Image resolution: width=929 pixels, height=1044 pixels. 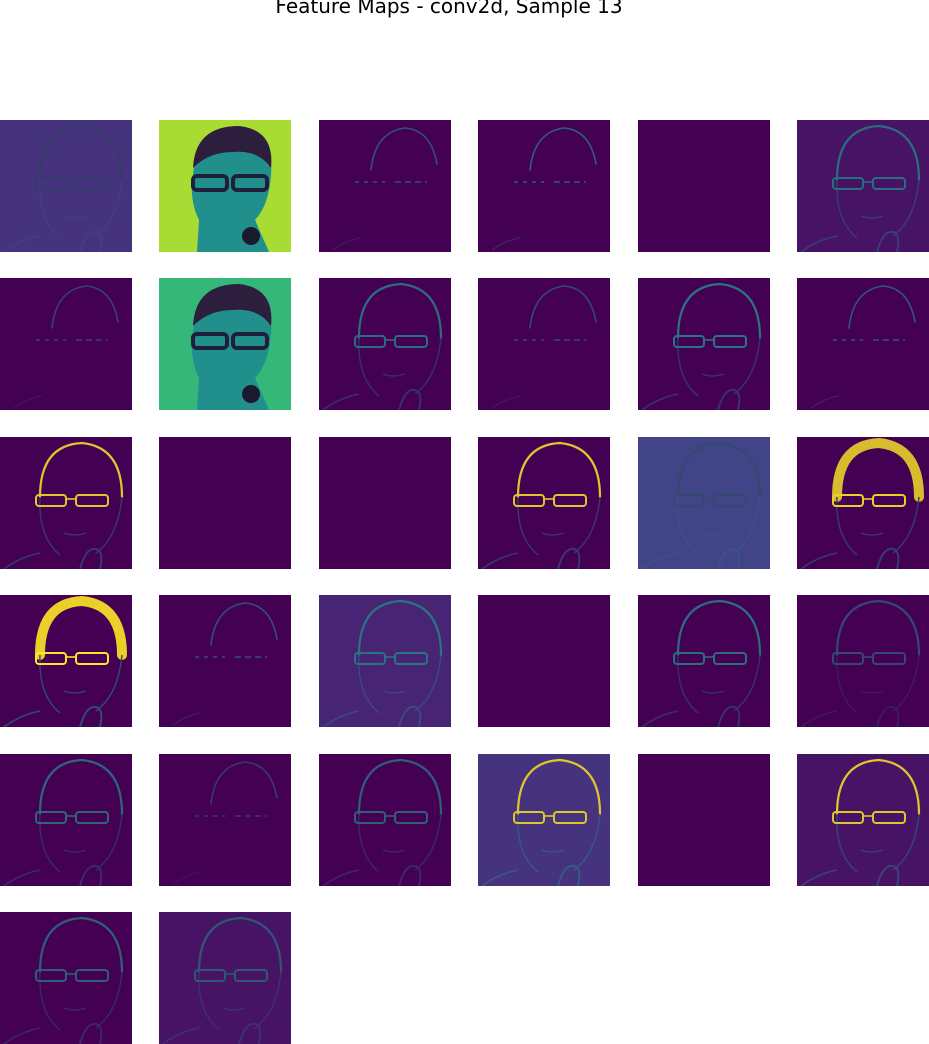 What do you see at coordinates (449, 9) in the screenshot?
I see `figure-title: Feature Maps - conv2d, Sample 13` at bounding box center [449, 9].